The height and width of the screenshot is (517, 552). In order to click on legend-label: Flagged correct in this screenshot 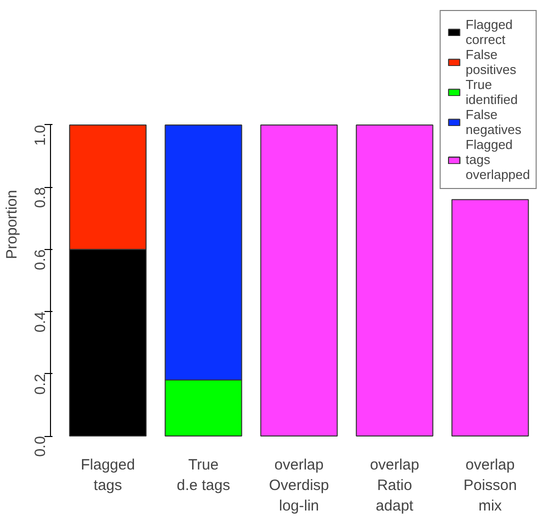, I will do `click(489, 32)`.